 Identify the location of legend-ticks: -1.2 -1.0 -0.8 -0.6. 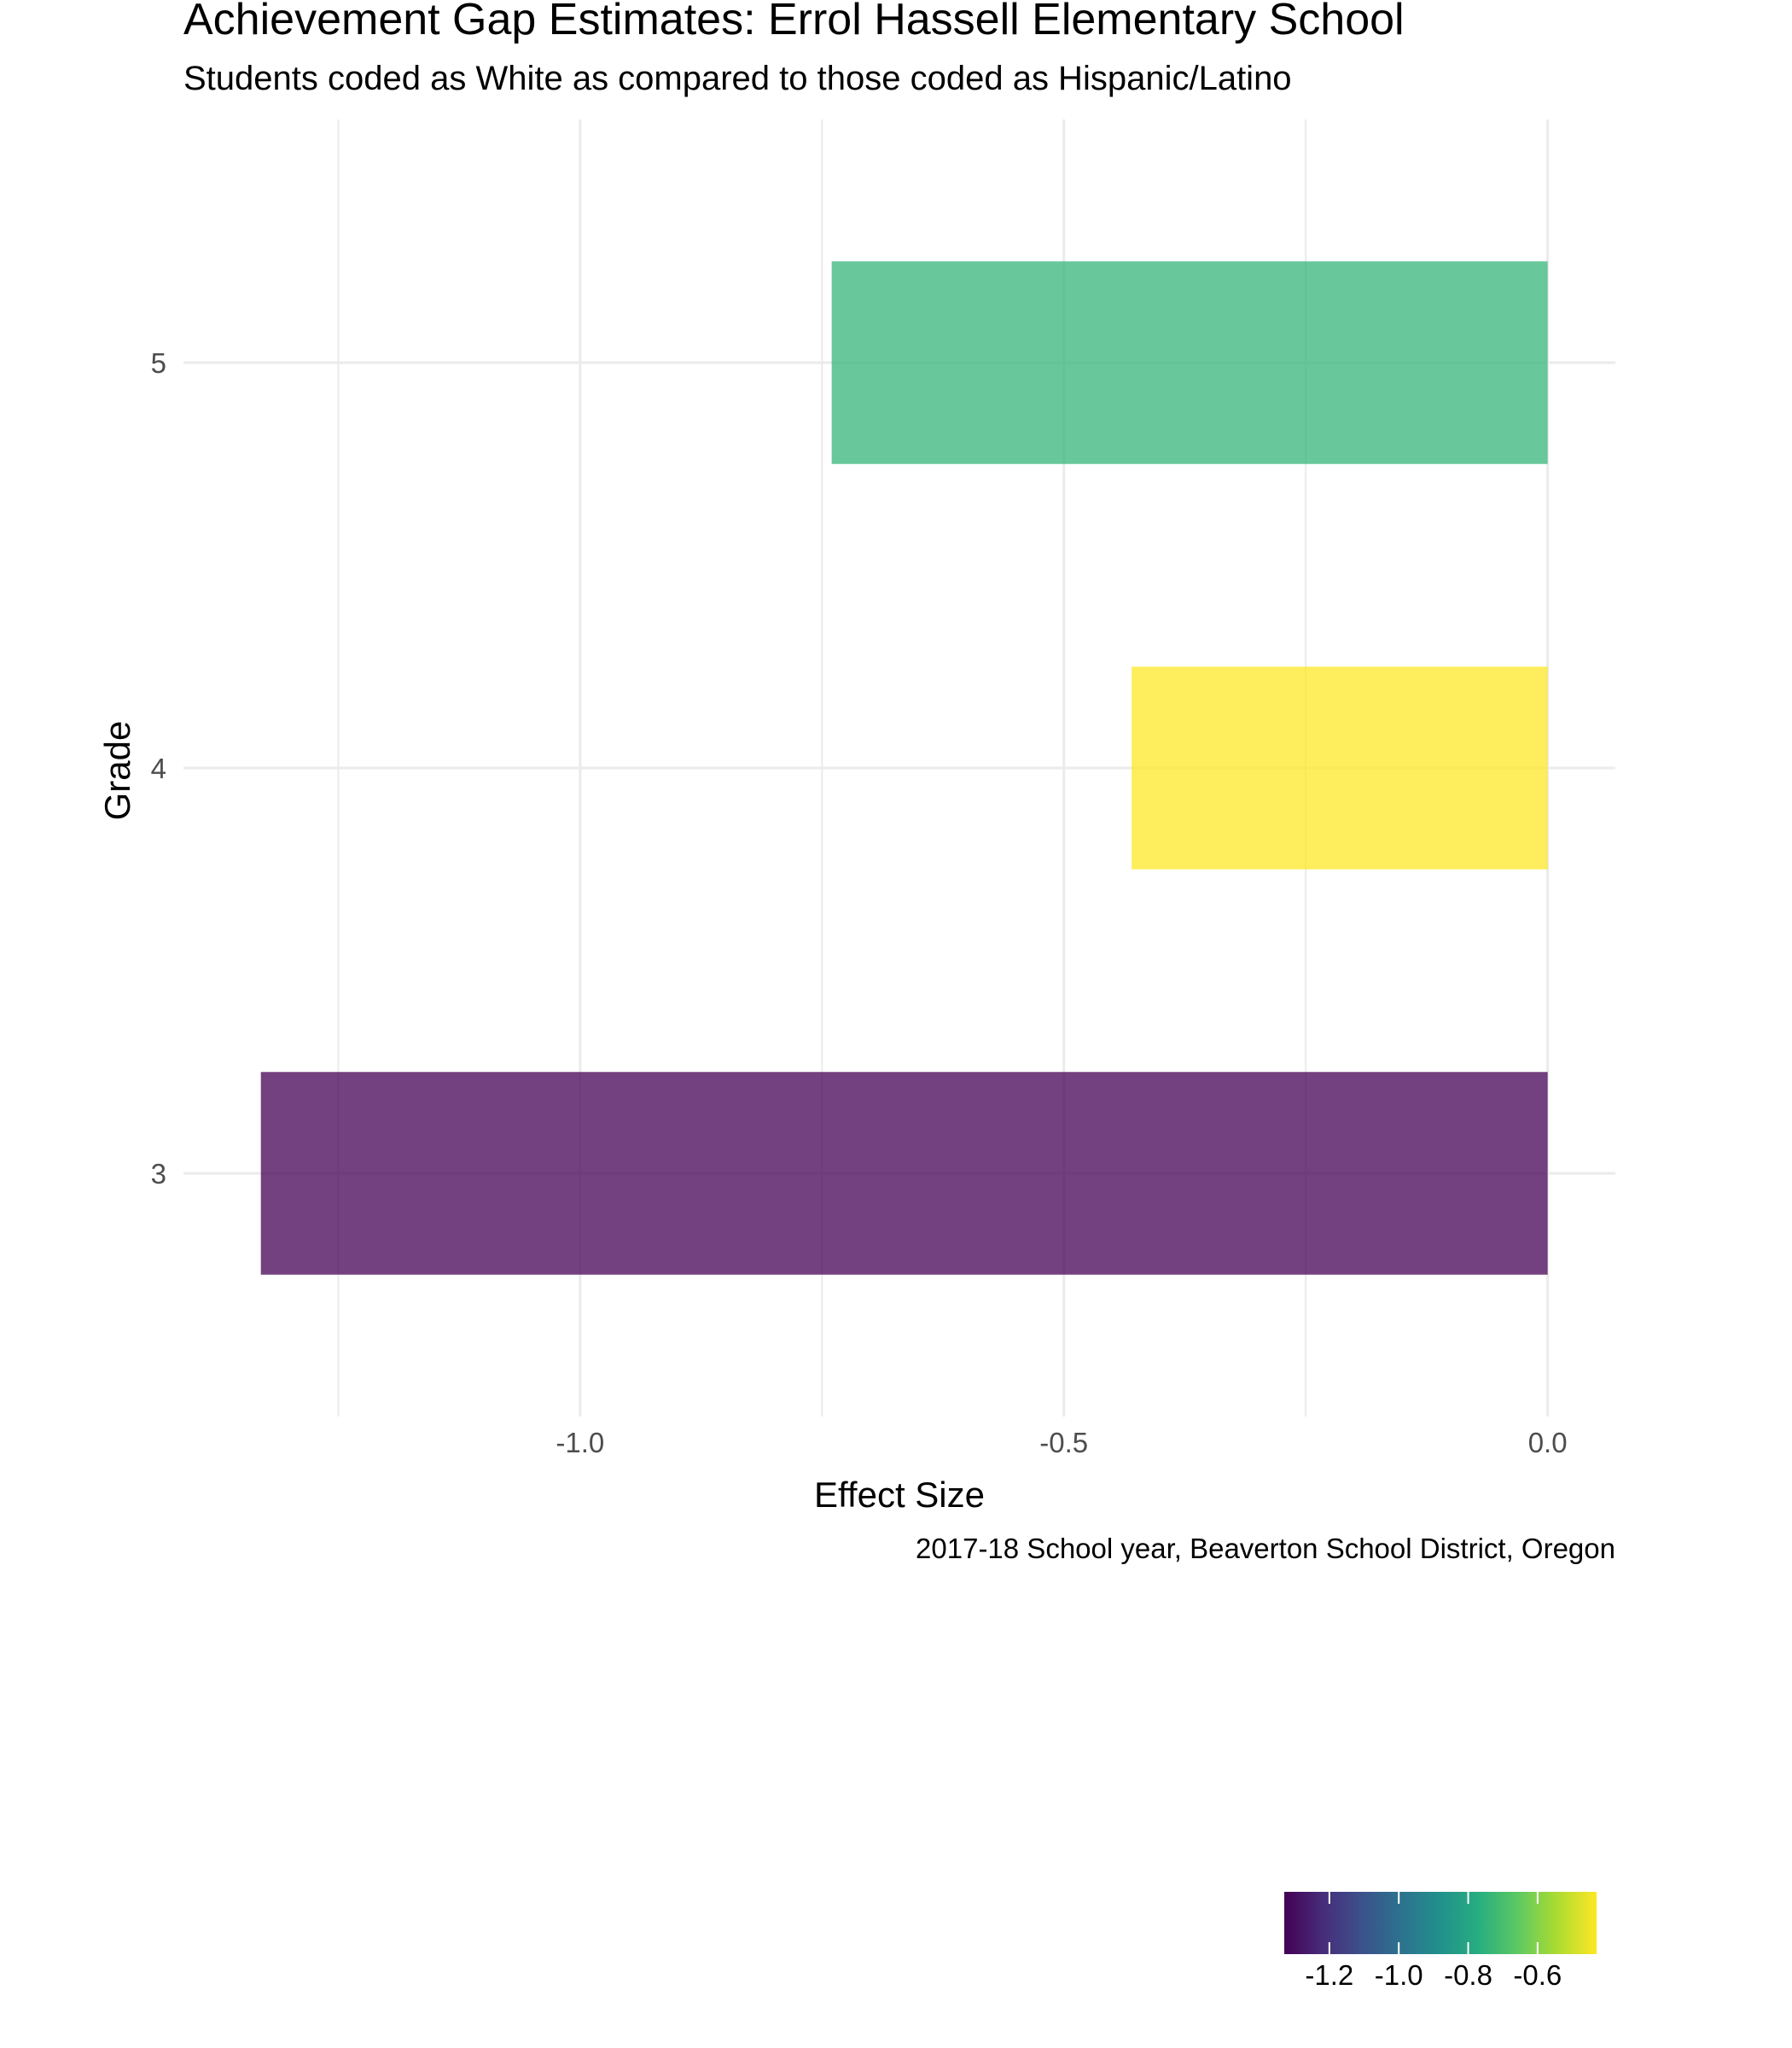
(1433, 1942).